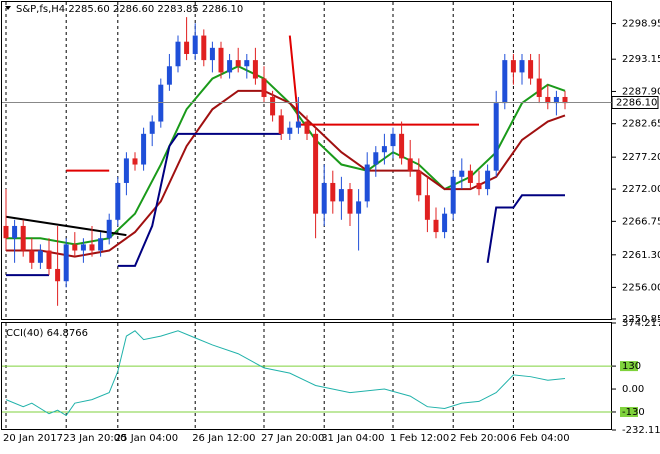 This screenshot has width=660, height=454. Describe the element at coordinates (352, 438) in the screenshot. I see `x-tick-label: 31 Jan 04:00` at that location.